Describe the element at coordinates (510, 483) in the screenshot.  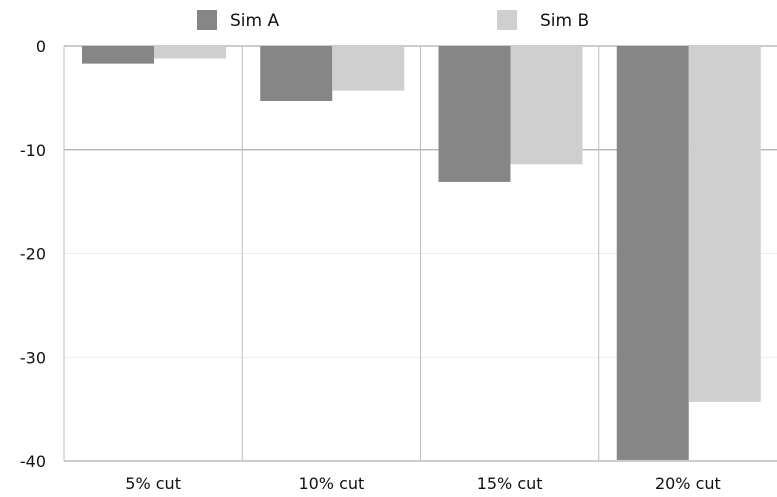
I see `x-tick-label: 15% cut` at that location.